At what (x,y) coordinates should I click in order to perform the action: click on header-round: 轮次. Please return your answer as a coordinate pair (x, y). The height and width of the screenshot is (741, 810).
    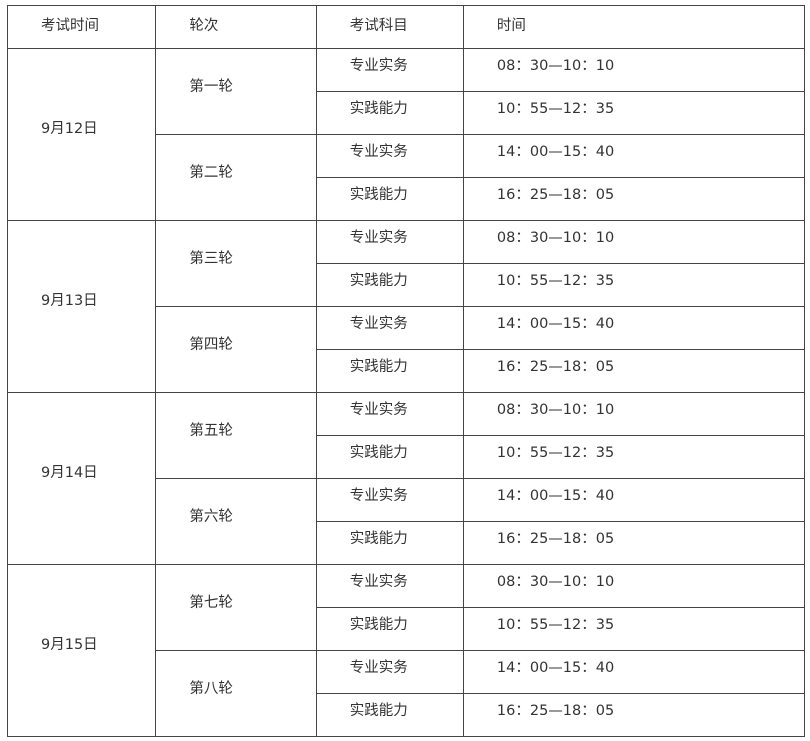
    Looking at the image, I should click on (236, 27).